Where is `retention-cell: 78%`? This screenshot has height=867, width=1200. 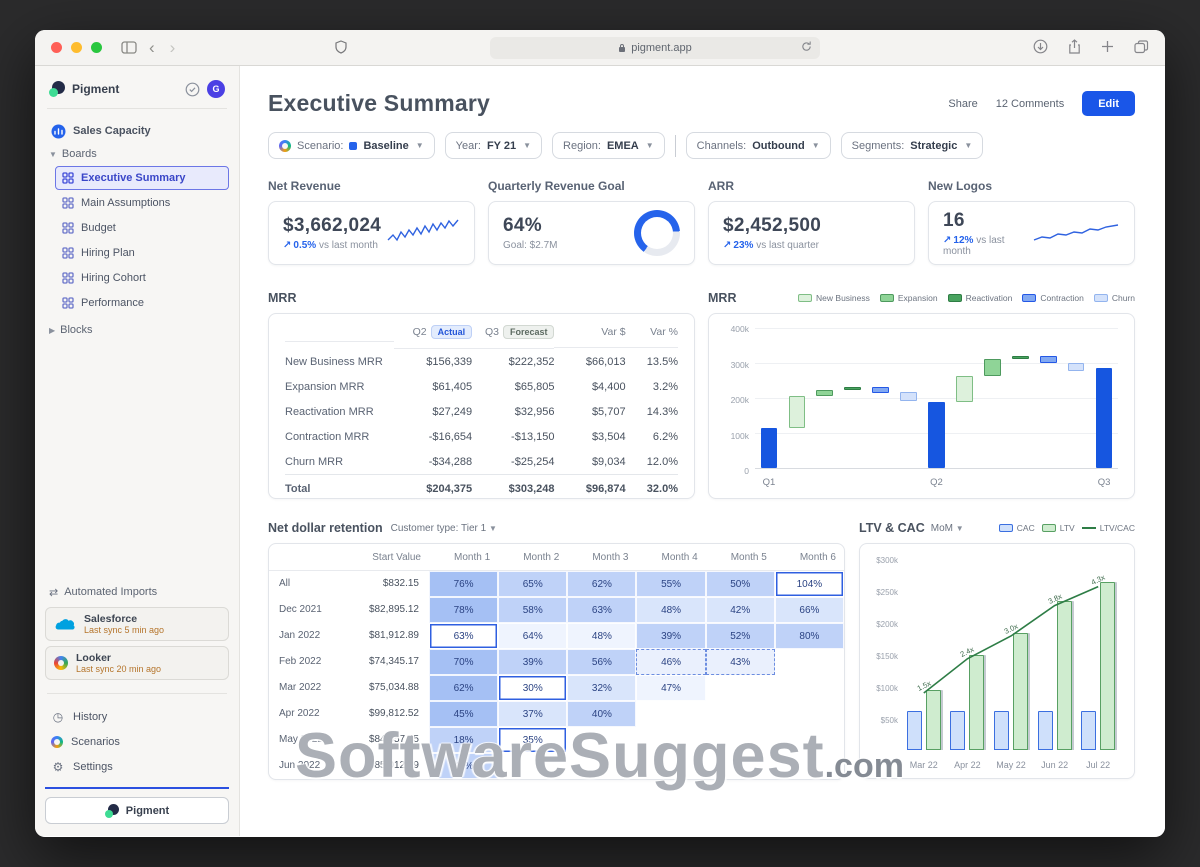
retention-cell: 78% is located at coordinates (464, 610).